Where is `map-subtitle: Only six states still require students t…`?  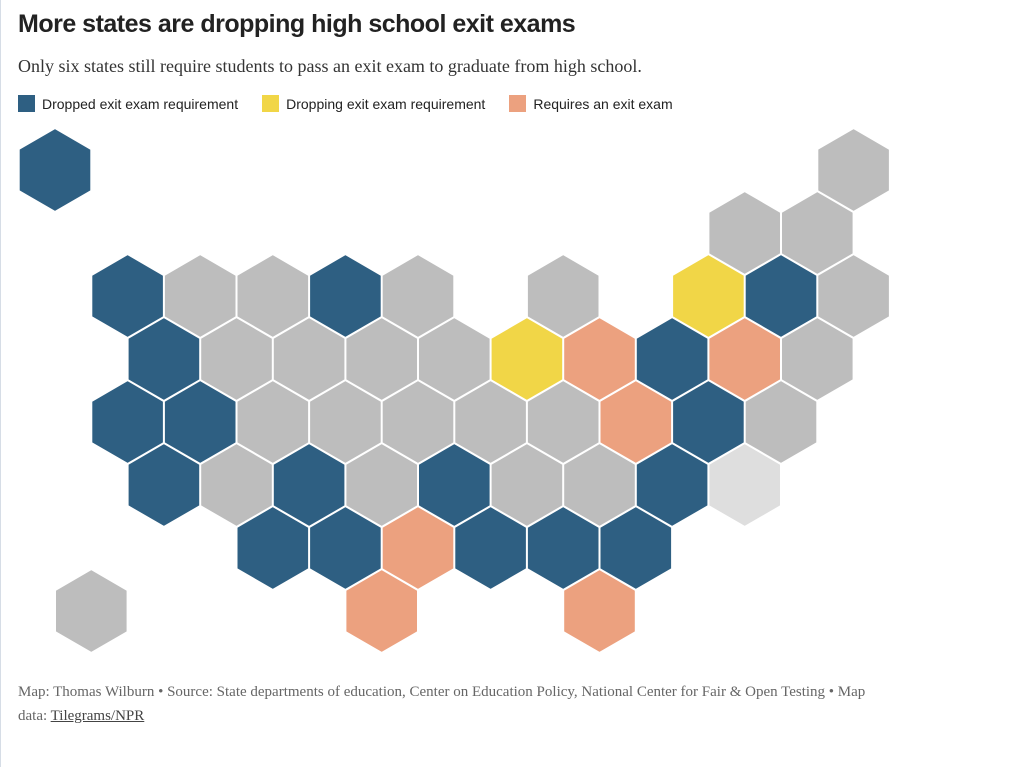
map-subtitle: Only six states still require students t… is located at coordinates (330, 66).